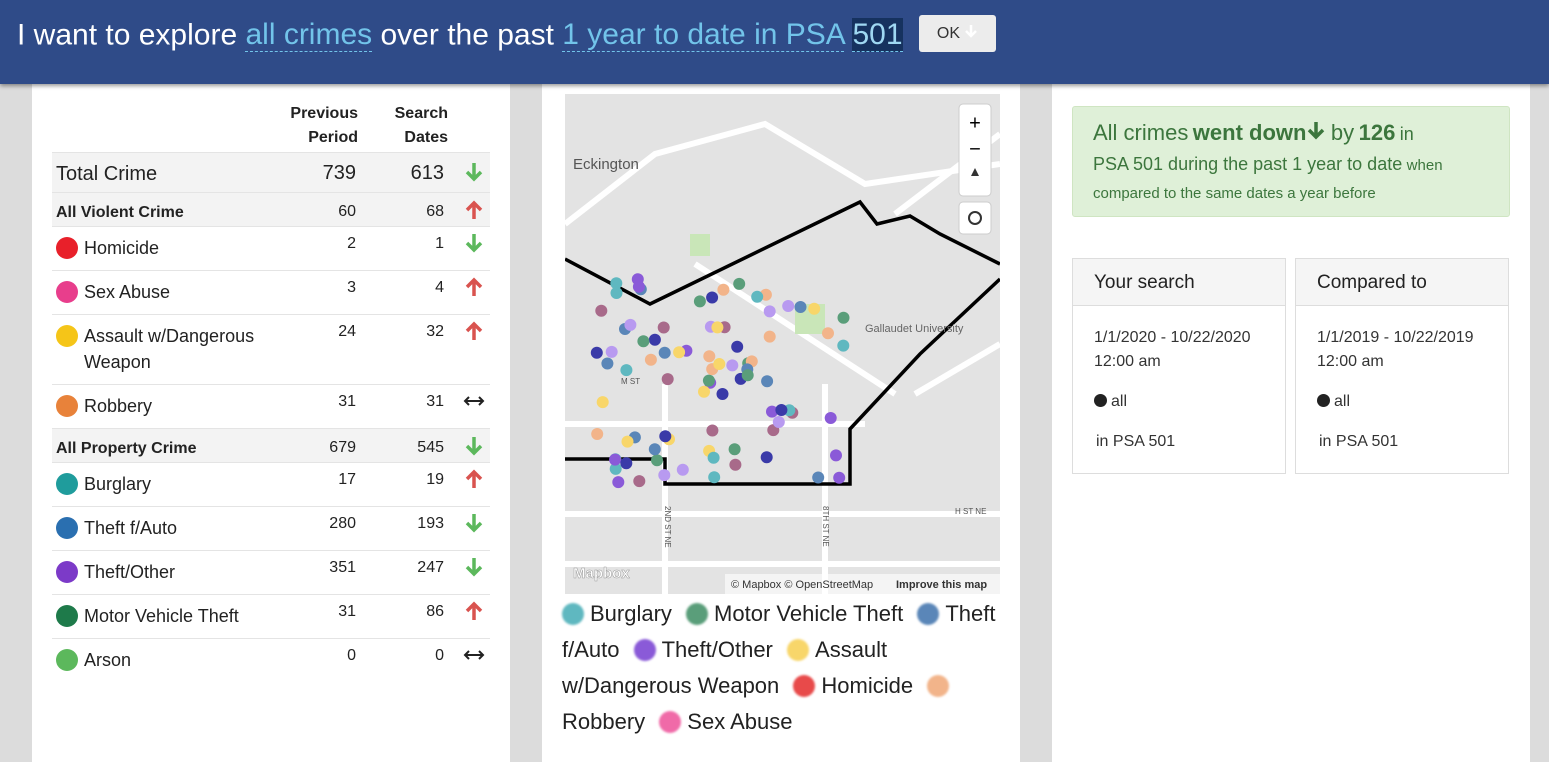  What do you see at coordinates (667, 527) in the screenshot?
I see `street-label: 2ND ST NE` at bounding box center [667, 527].